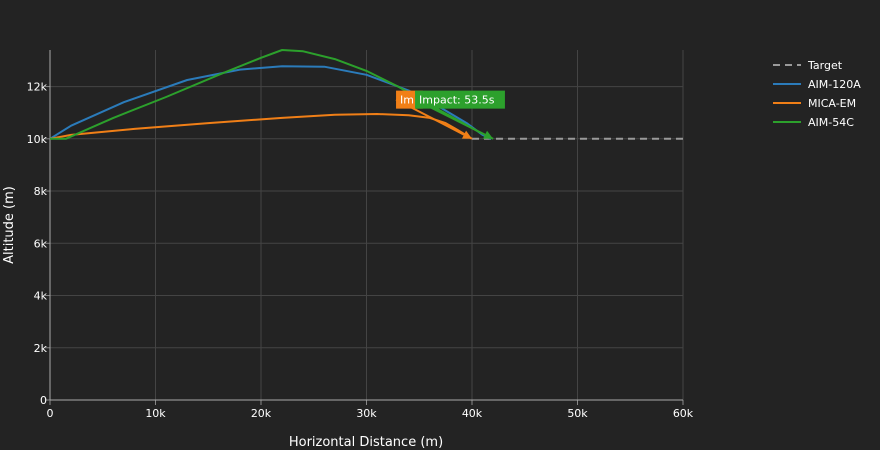  What do you see at coordinates (155, 413) in the screenshot?
I see `x-tick-label: 10k` at bounding box center [155, 413].